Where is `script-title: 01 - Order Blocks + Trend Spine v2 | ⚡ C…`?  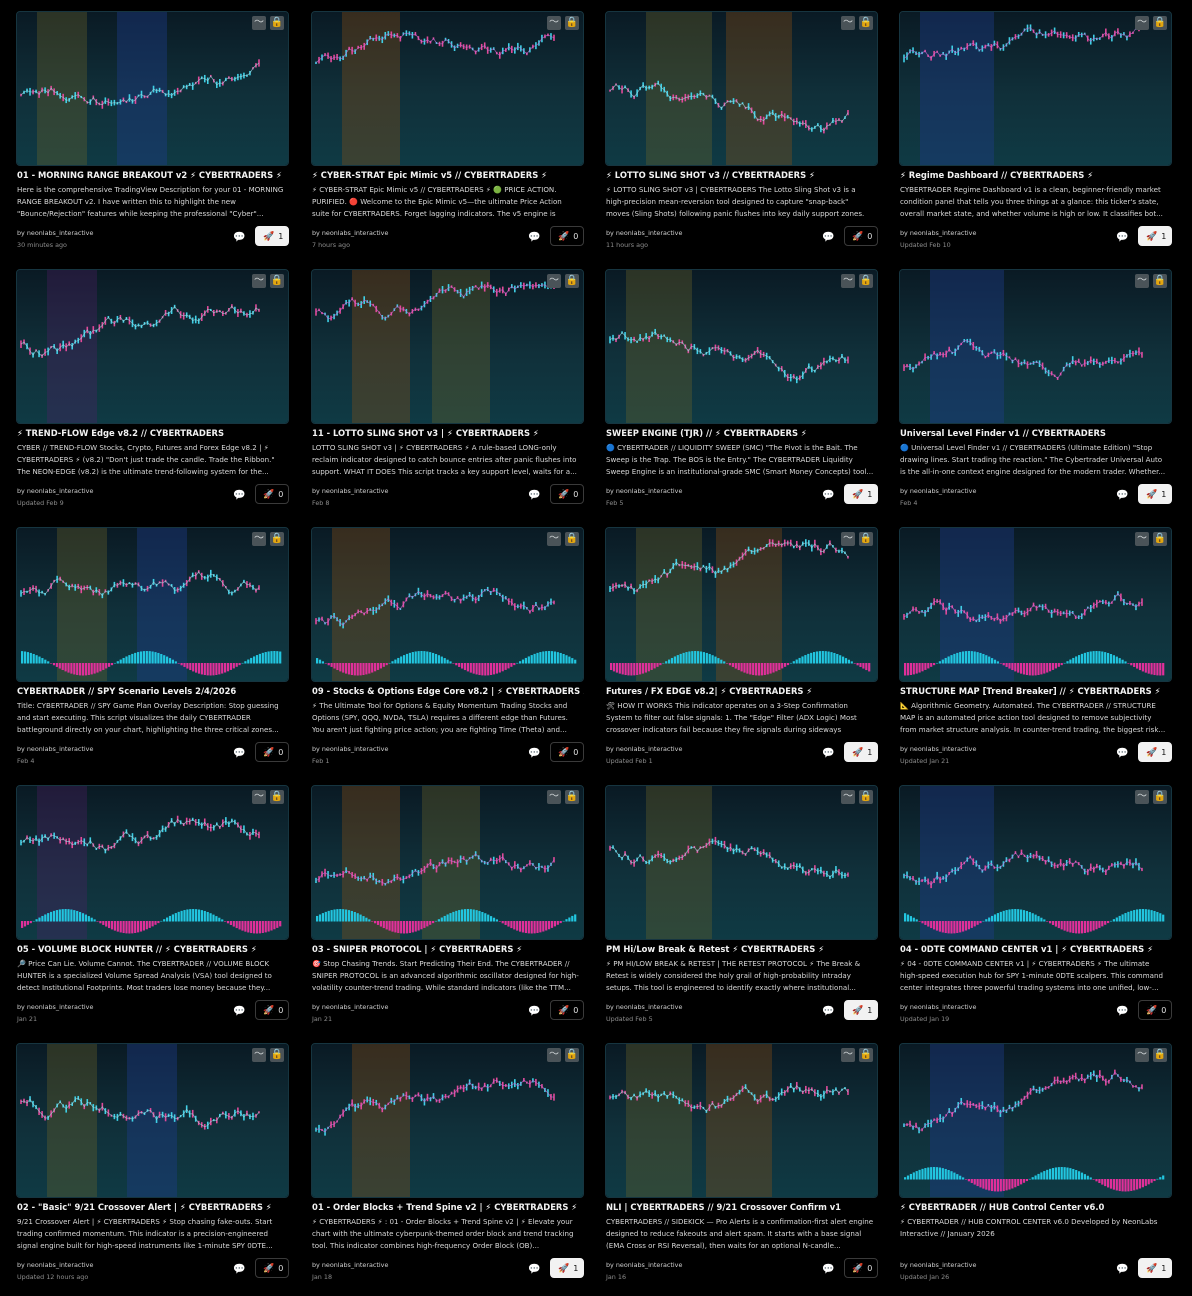
script-title: 01 - Order Blocks + Trend Spine v2 | ⚡ C… is located at coordinates (445, 1207).